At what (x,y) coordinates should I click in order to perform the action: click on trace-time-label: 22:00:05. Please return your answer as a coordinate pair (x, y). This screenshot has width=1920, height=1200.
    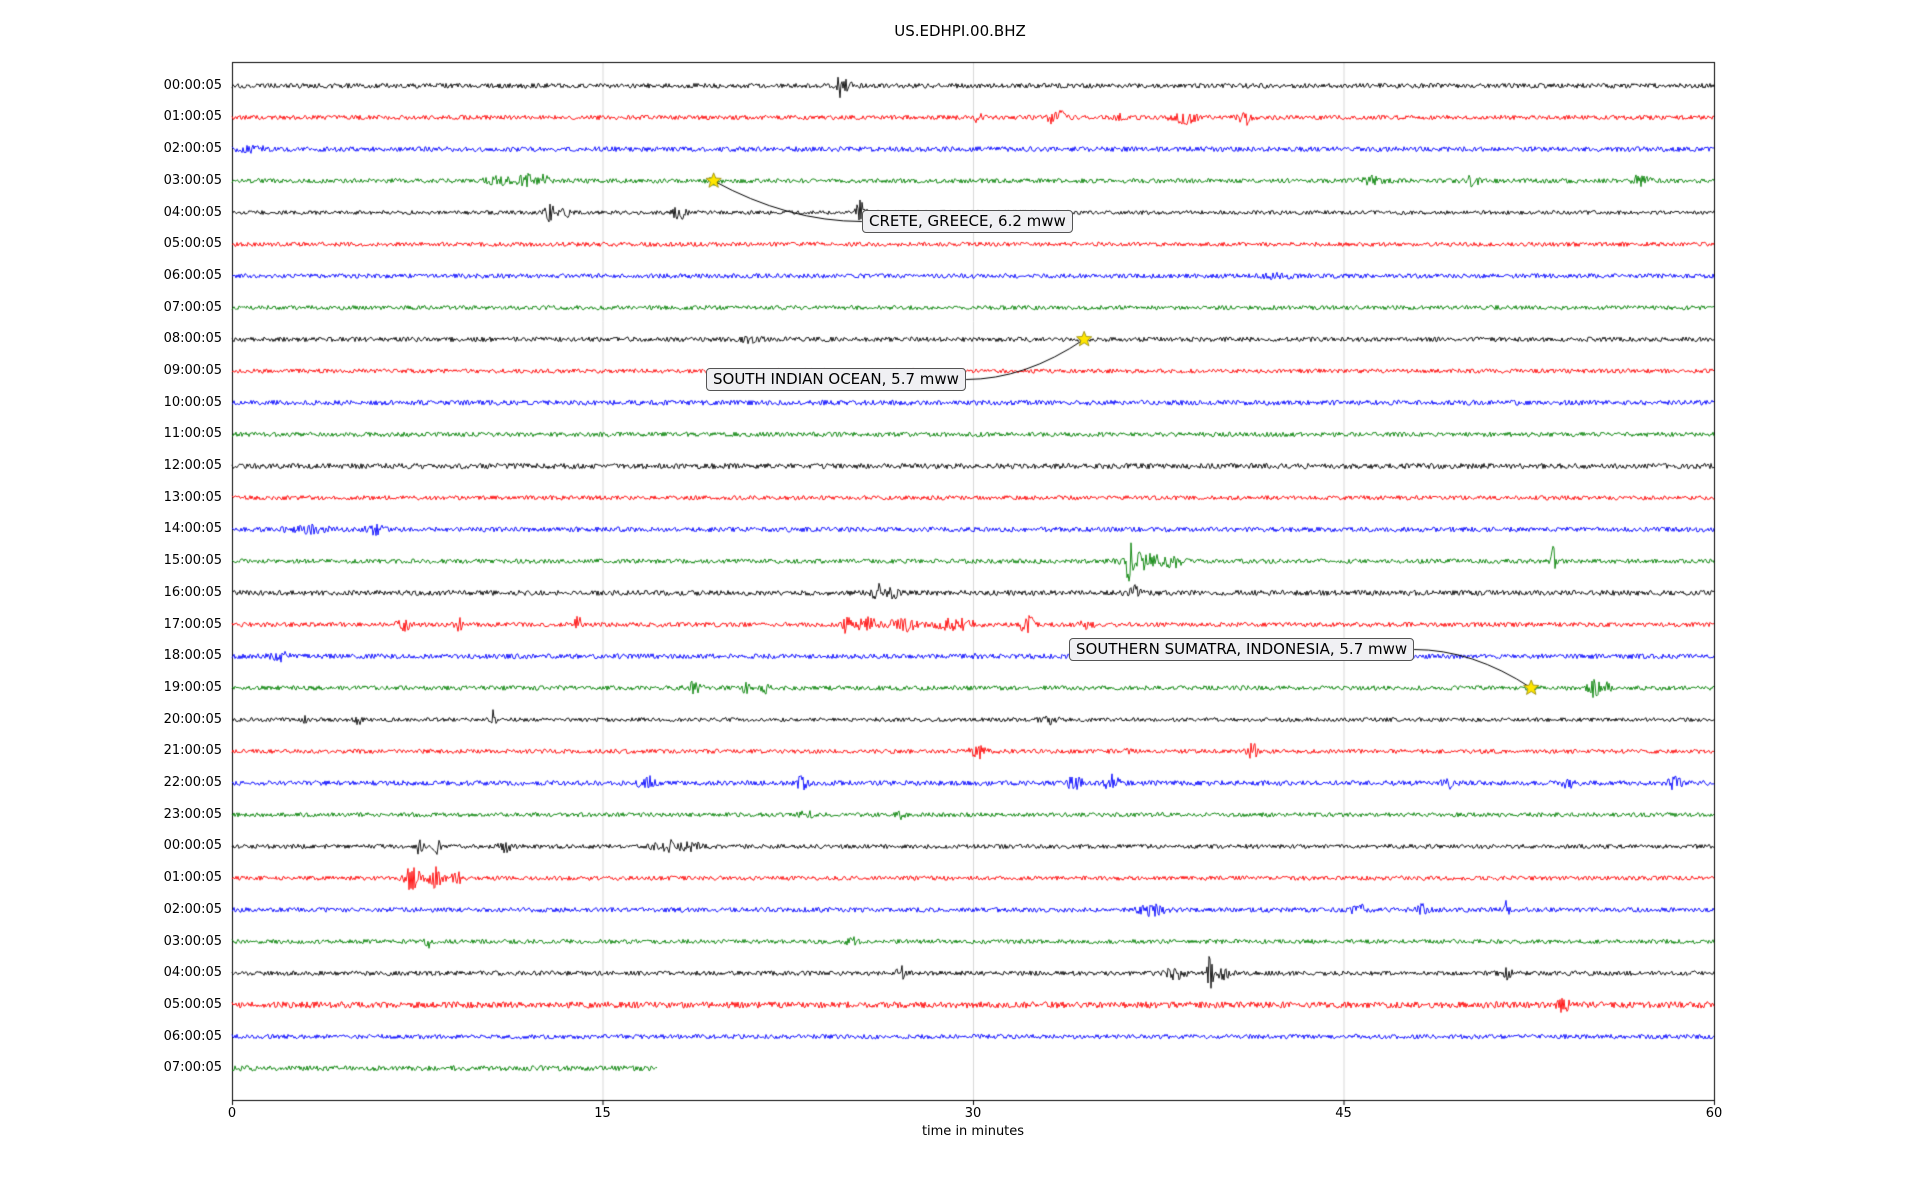
    Looking at the image, I should click on (192, 783).